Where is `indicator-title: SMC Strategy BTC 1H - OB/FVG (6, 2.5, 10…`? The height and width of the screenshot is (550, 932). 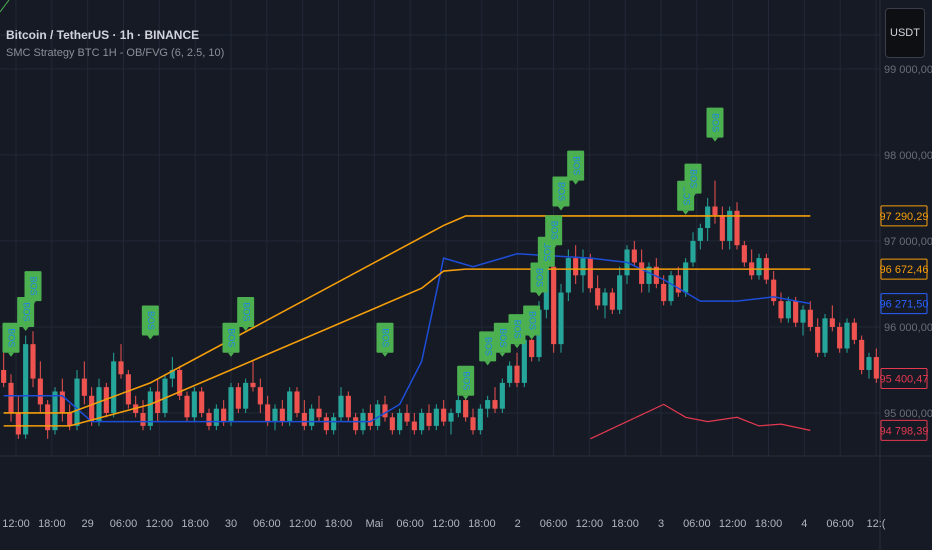
indicator-title: SMC Strategy BTC 1H - OB/FVG (6, 2.5, 10… is located at coordinates (115, 53).